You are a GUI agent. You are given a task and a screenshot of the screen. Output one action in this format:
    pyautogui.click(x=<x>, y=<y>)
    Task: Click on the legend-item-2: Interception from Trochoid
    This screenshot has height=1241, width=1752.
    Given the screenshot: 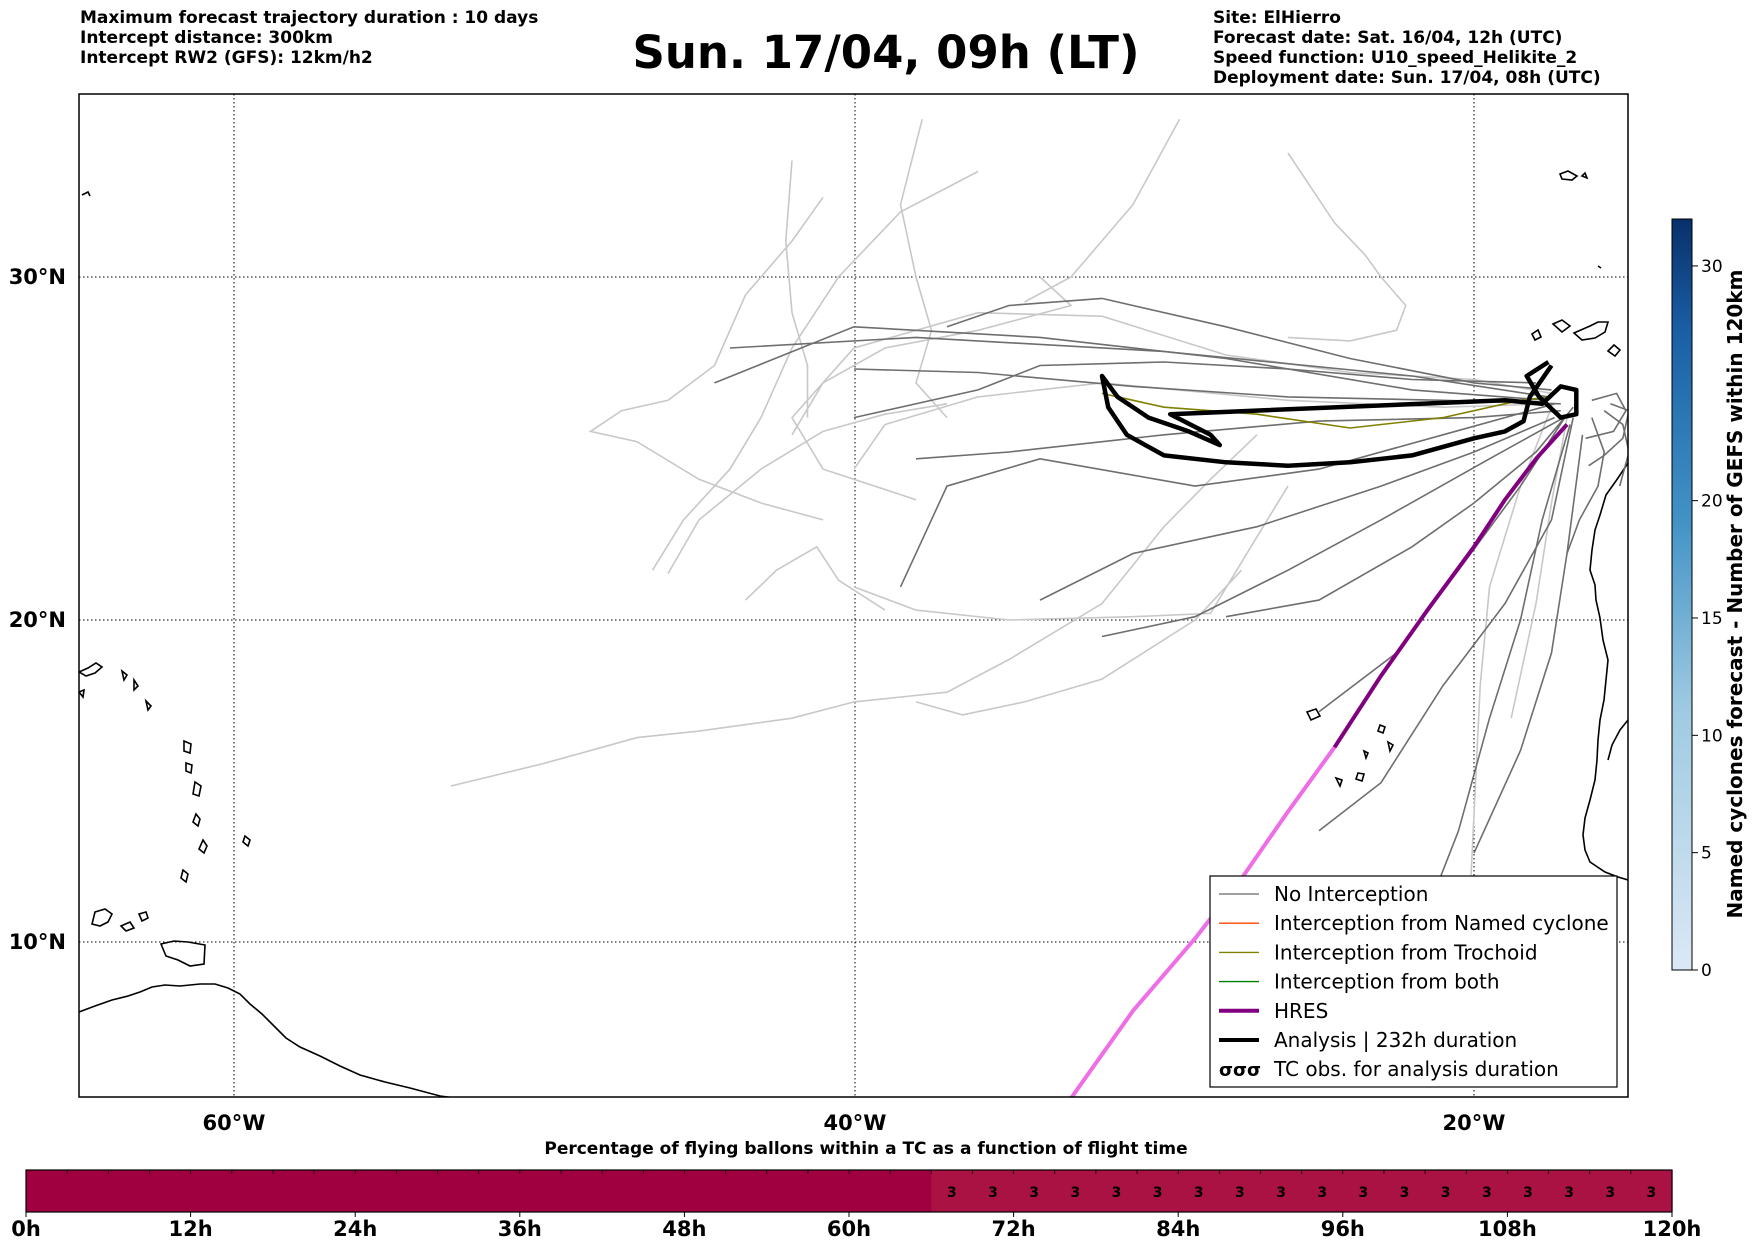 What is the action you would take?
    pyautogui.click(x=1378, y=952)
    